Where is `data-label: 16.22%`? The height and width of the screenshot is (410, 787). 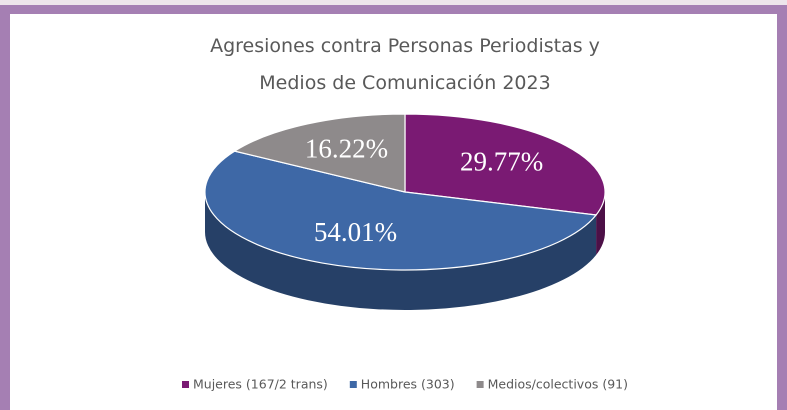
data-label: 16.22% is located at coordinates (346, 148).